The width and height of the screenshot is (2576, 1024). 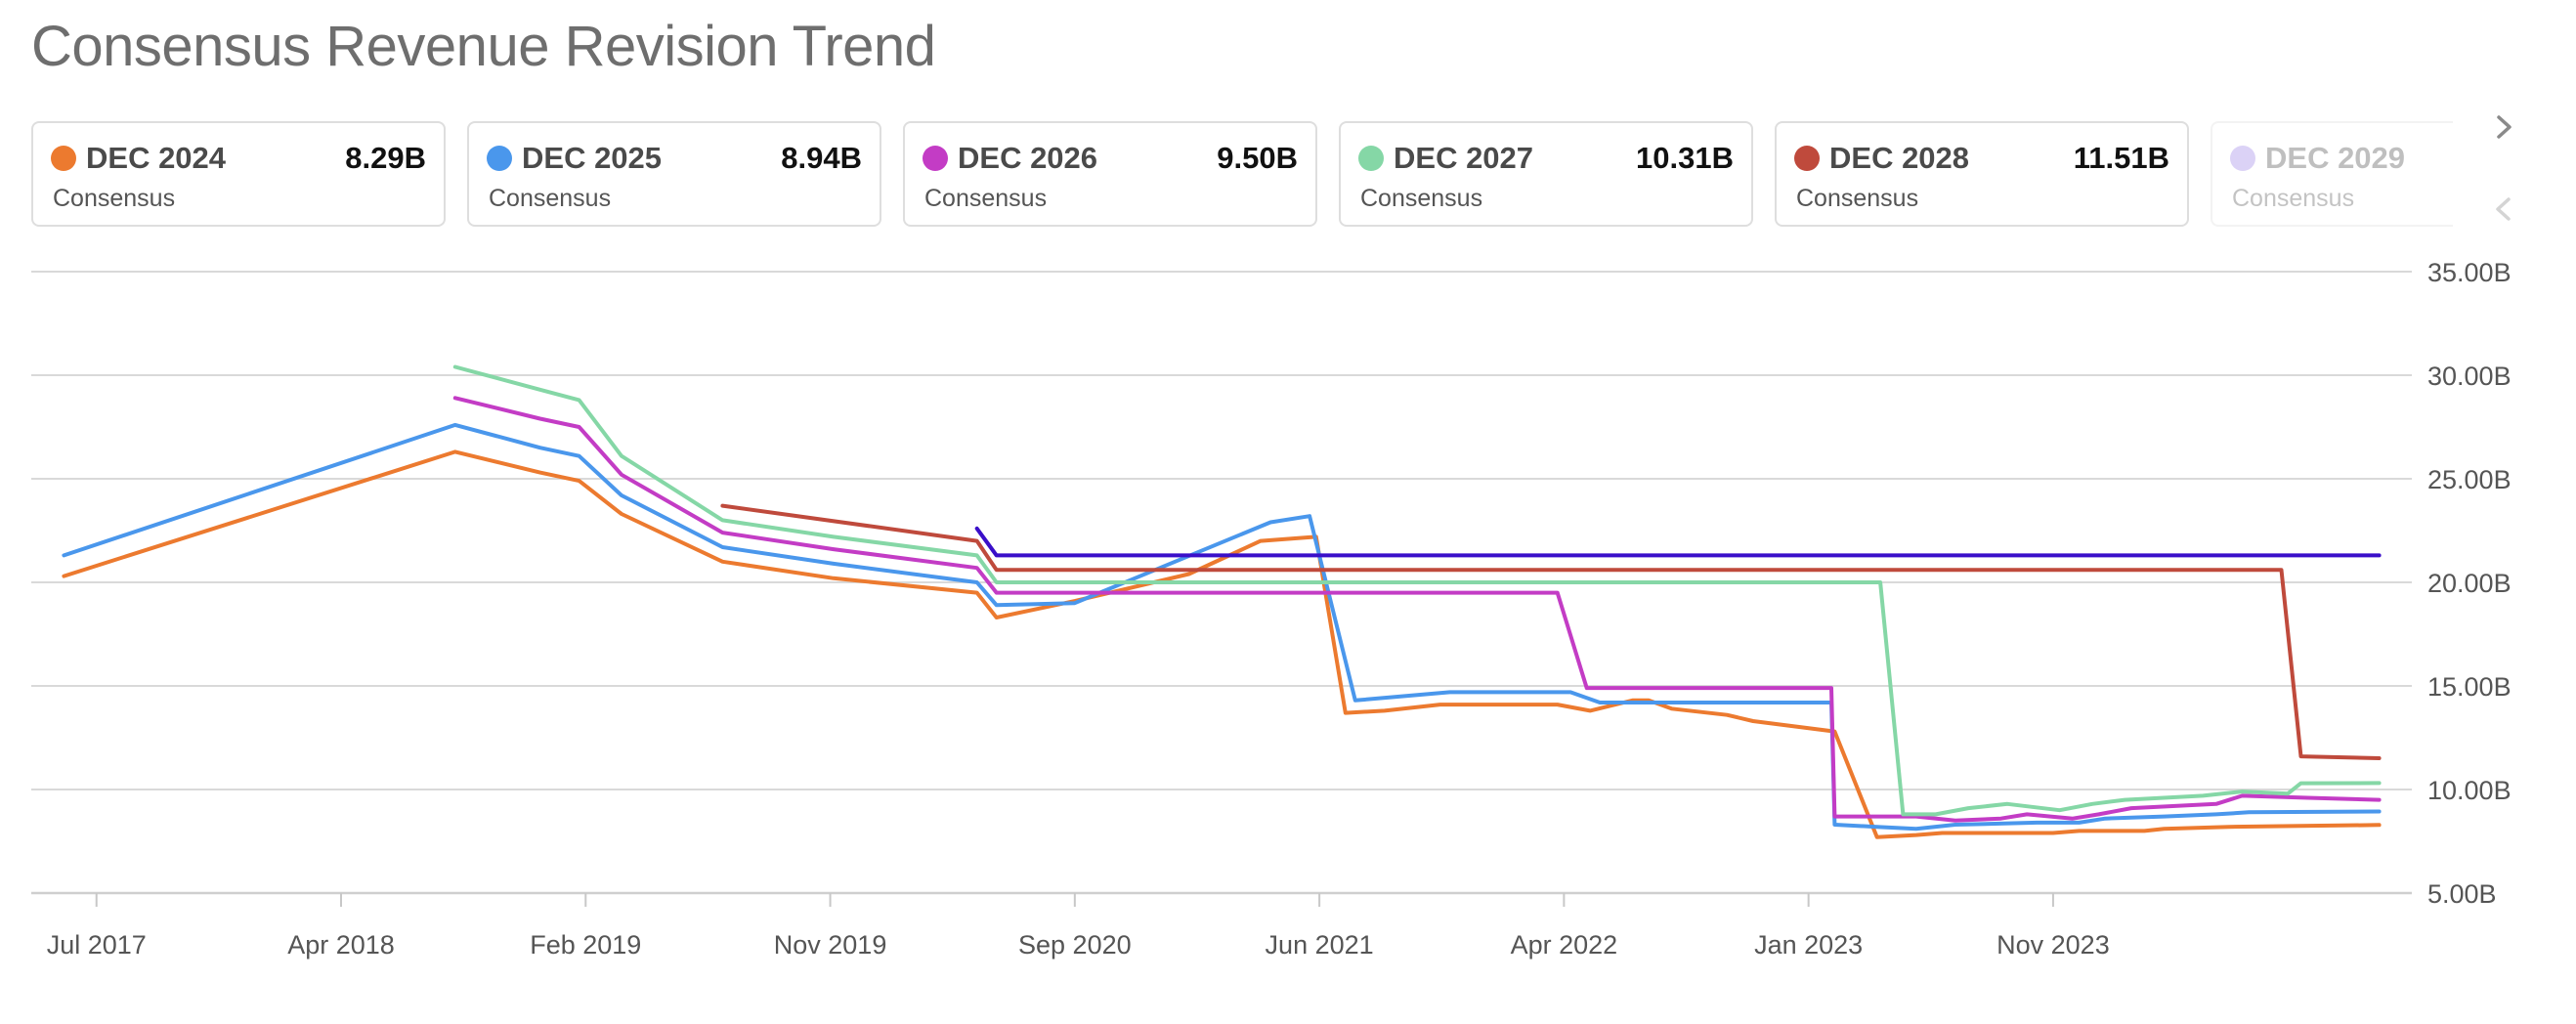 I want to click on legend-card-name: DEC 2029, so click(x=2335, y=158).